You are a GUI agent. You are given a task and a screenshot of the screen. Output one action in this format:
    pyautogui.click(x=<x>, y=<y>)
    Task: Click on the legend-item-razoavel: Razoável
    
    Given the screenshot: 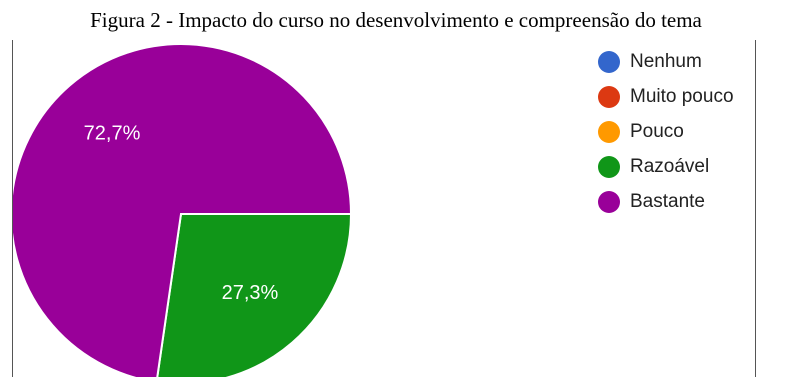 What is the action you would take?
    pyautogui.click(x=666, y=166)
    